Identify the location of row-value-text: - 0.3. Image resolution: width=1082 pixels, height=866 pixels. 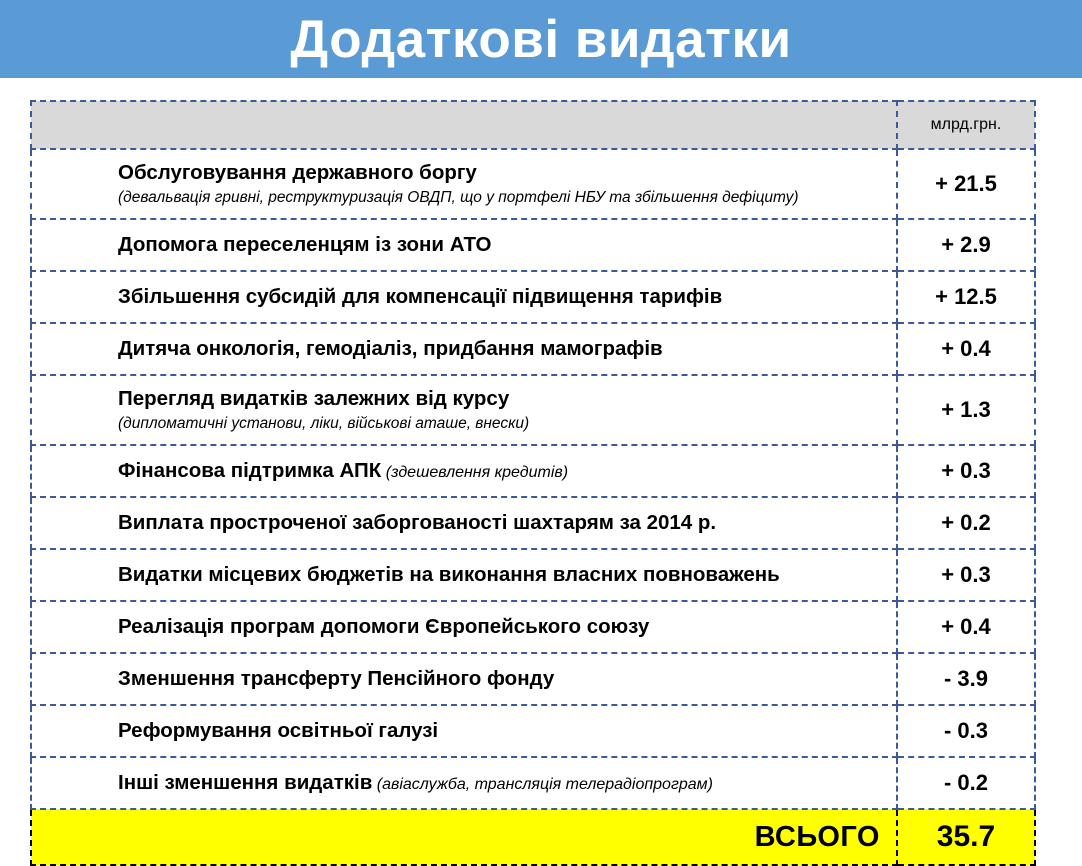
(966, 730).